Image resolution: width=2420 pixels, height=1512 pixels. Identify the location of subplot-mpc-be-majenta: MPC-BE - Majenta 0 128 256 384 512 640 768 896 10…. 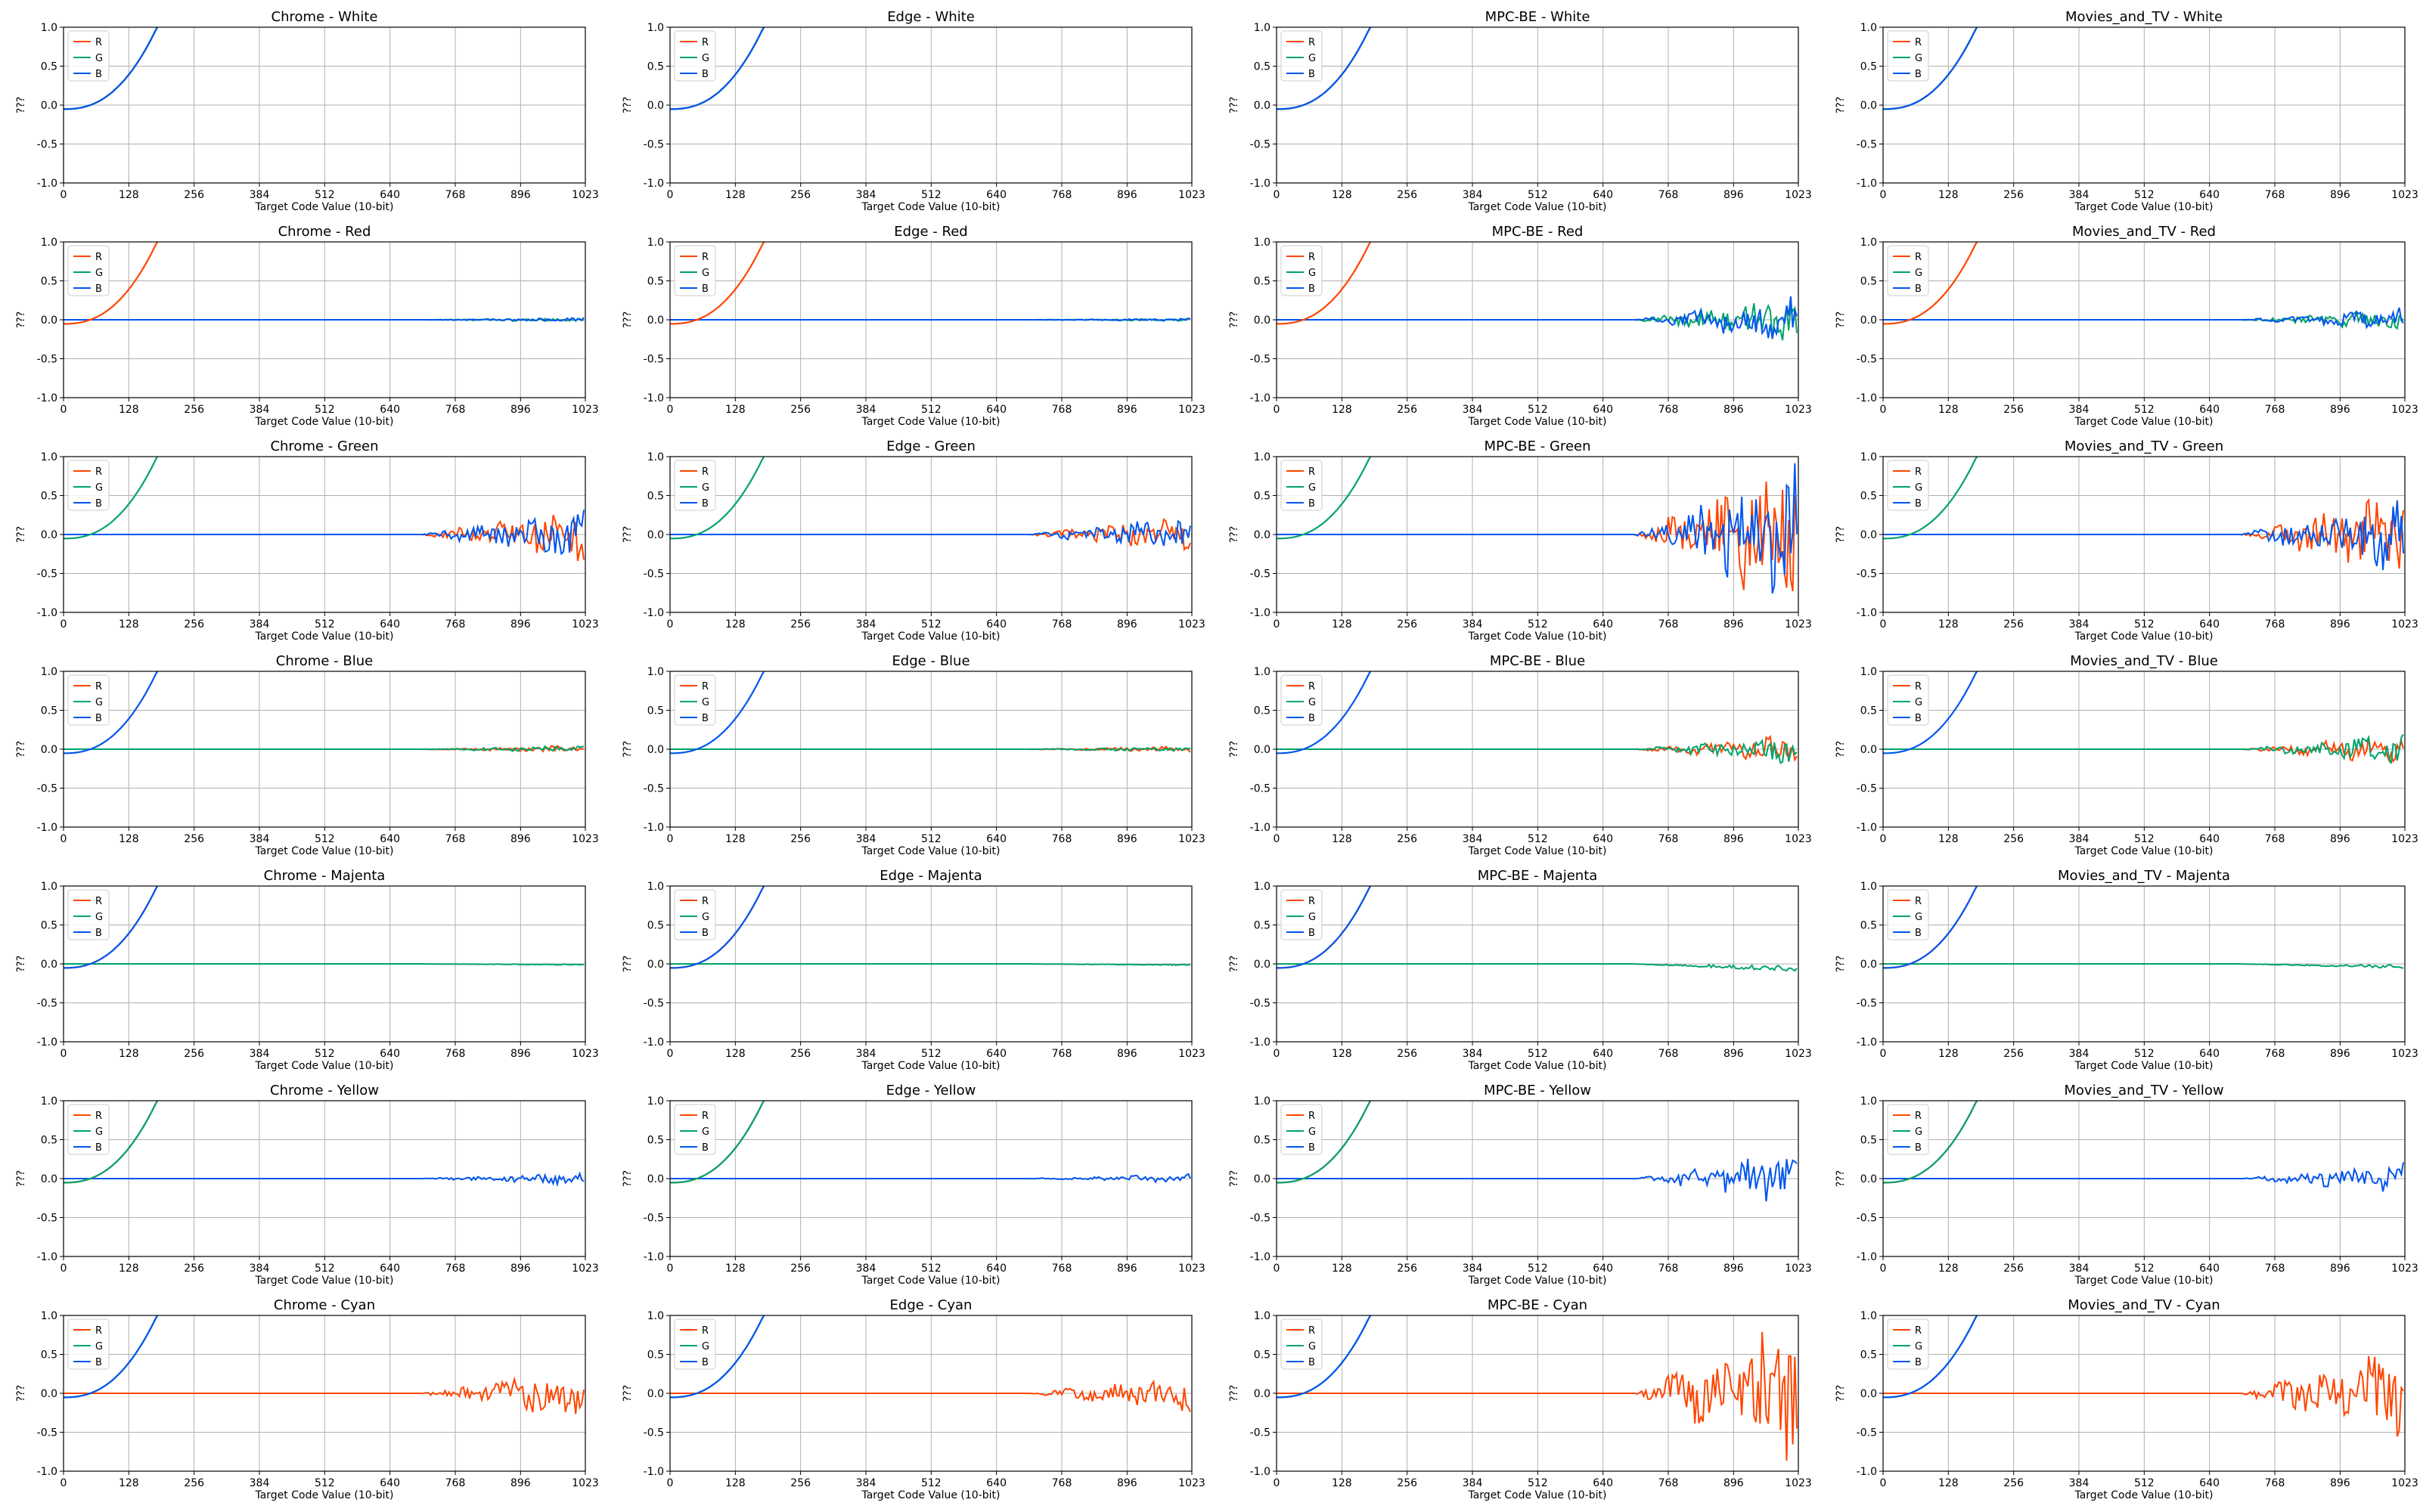
(1520, 970).